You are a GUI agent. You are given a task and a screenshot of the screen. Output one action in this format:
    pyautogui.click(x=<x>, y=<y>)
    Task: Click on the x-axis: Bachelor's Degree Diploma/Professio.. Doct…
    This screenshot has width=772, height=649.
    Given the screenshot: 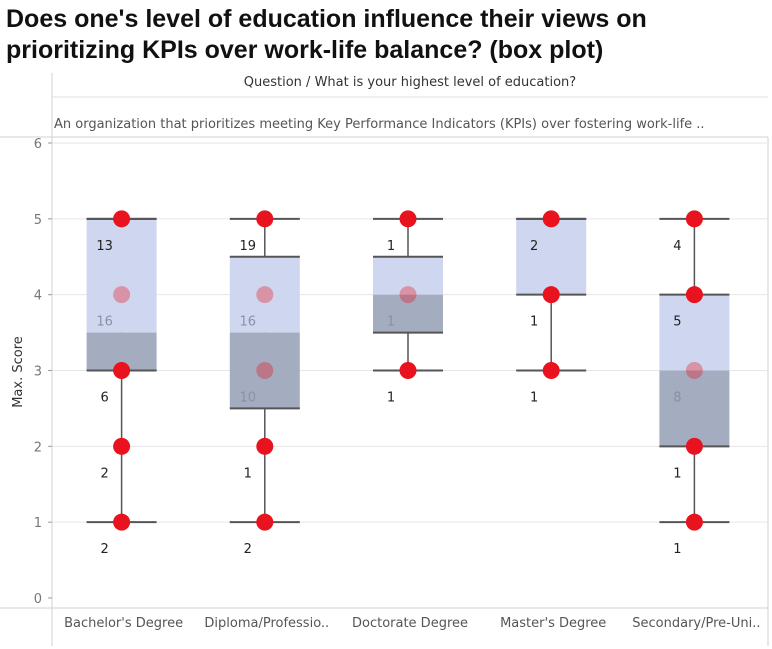 What is the action you would take?
    pyautogui.click(x=412, y=623)
    